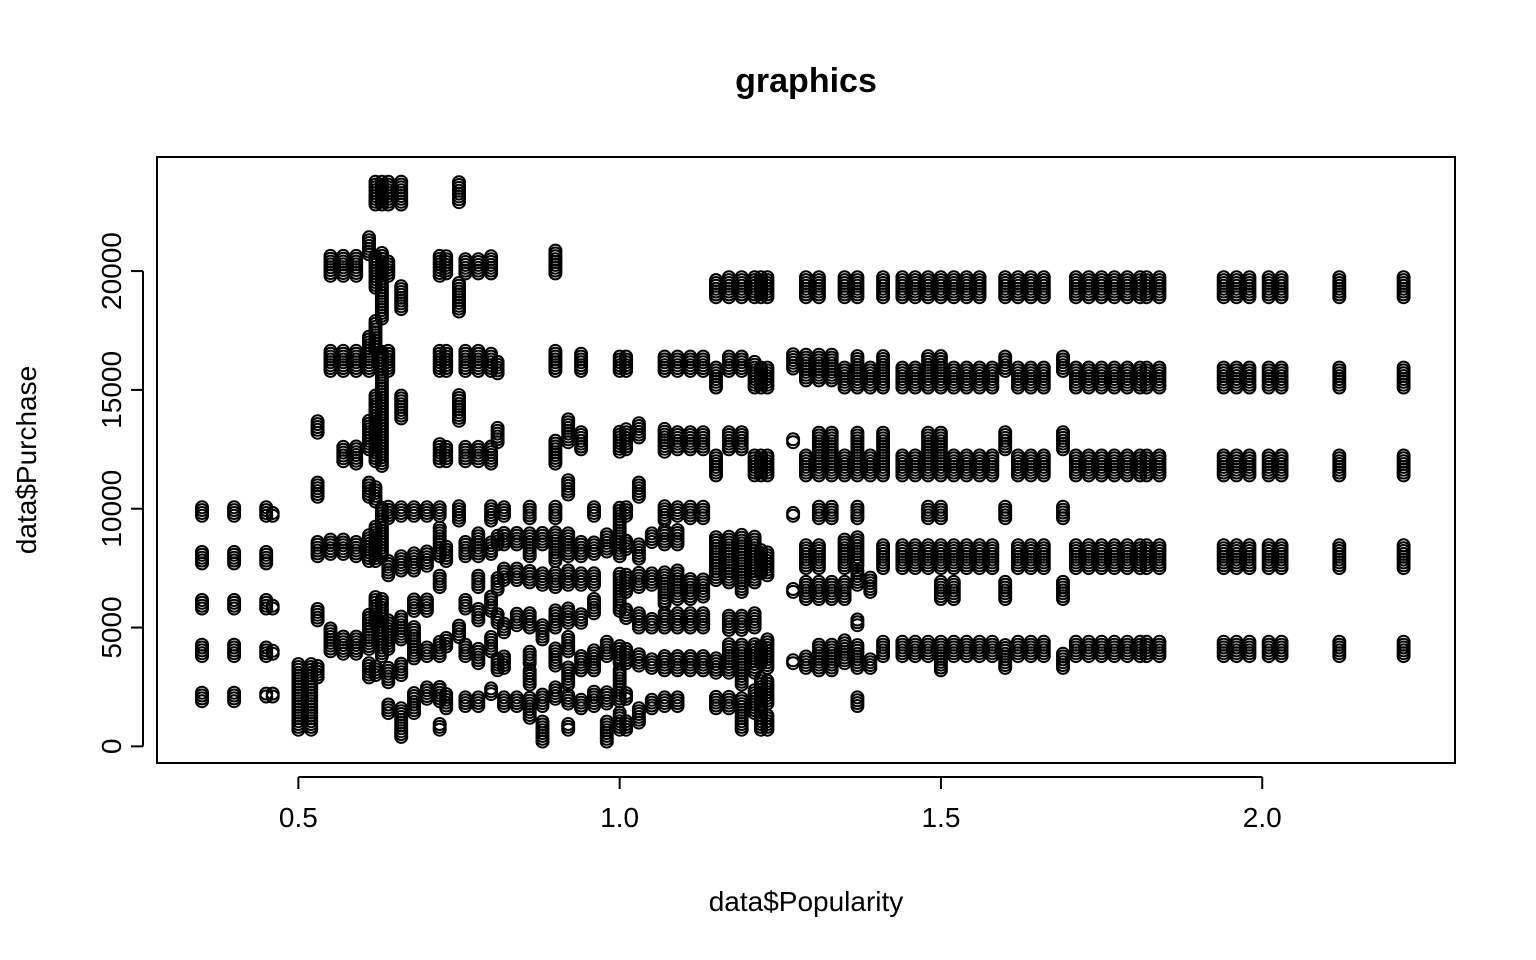 This screenshot has height=960, width=1536. I want to click on y-axis-label: data$Purchase, so click(26, 460).